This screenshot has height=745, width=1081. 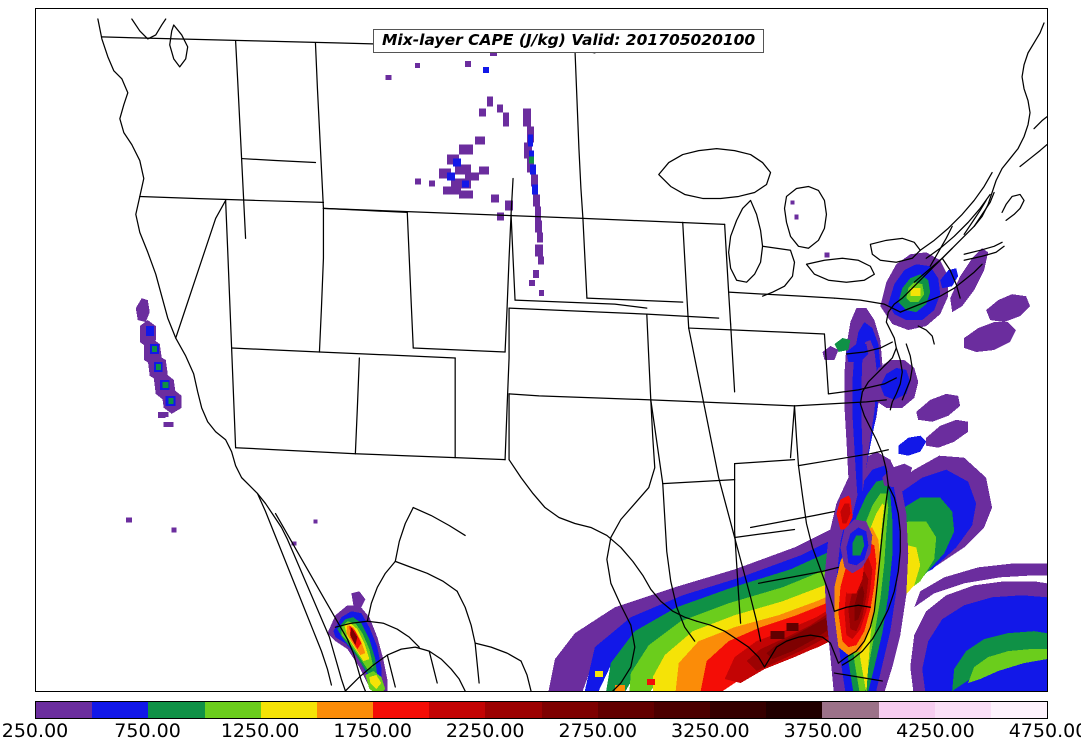 What do you see at coordinates (485, 731) in the screenshot?
I see `colorbar-tick-label: 2250.00` at bounding box center [485, 731].